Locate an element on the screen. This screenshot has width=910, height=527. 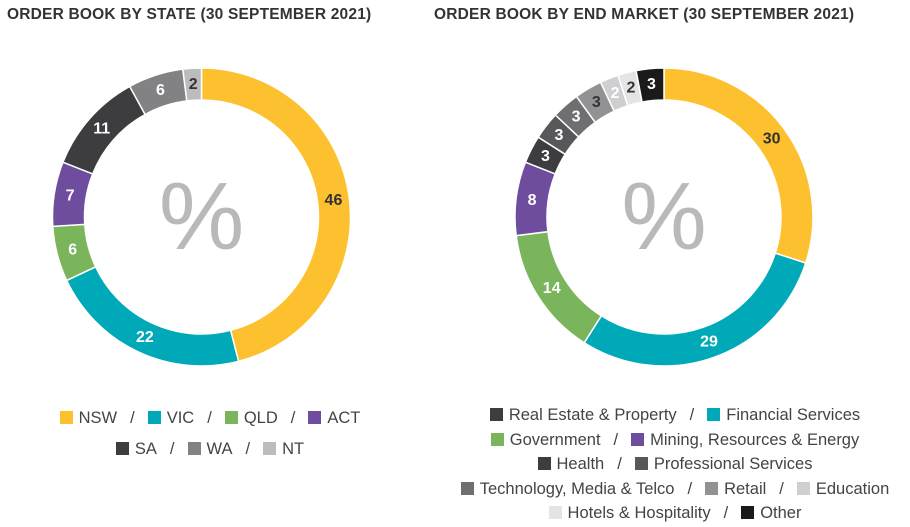
legend-item-real-estate-property: Real Estate & Property is located at coordinates (583, 415).